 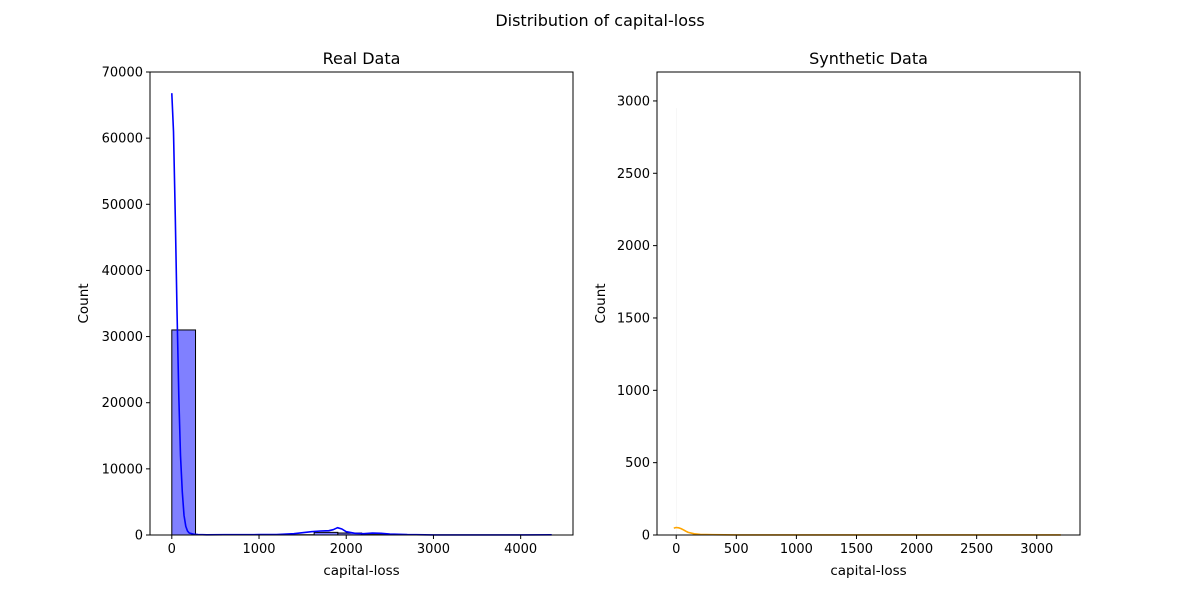 What do you see at coordinates (122, 403) in the screenshot?
I see `y-tick-label: 20000` at bounding box center [122, 403].